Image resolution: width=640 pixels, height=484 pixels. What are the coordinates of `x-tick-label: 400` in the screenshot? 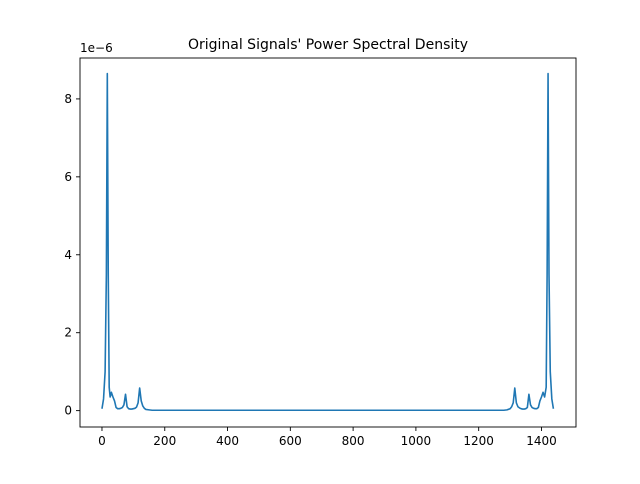 It's located at (227, 441).